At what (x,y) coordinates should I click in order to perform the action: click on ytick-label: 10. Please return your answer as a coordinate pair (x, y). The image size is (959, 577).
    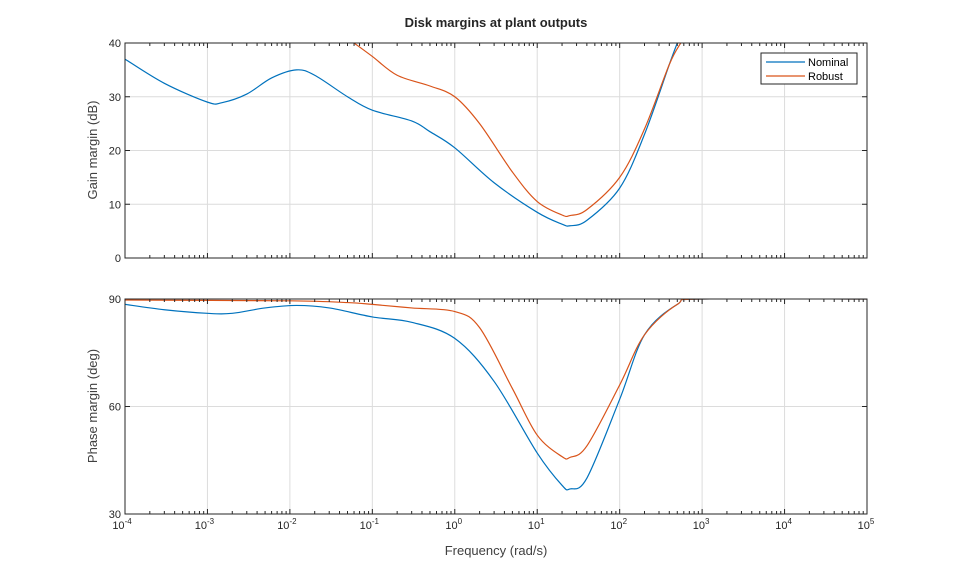
    Looking at the image, I should click on (115, 205).